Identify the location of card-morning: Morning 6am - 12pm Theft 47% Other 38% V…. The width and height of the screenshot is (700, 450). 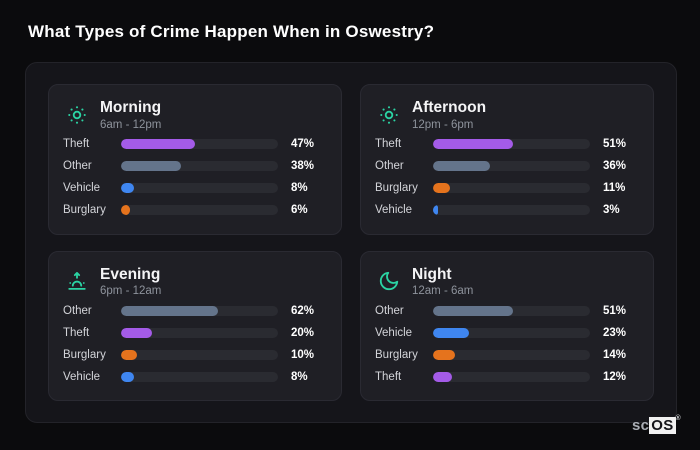
(195, 159).